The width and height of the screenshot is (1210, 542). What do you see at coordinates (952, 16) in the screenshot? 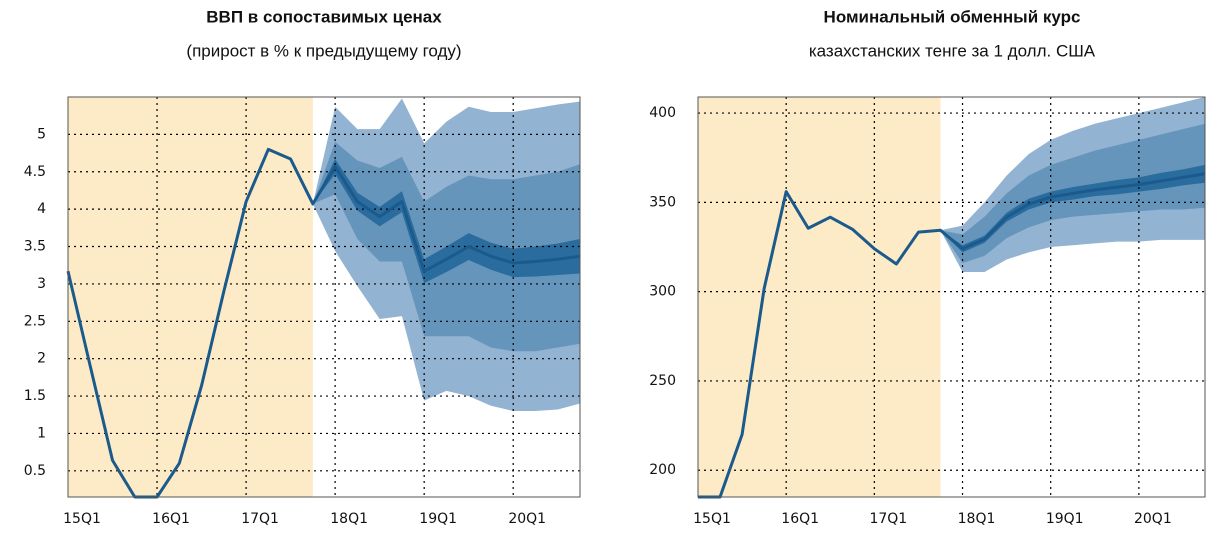
I see `chart-title: Номинальный обменный курс` at bounding box center [952, 16].